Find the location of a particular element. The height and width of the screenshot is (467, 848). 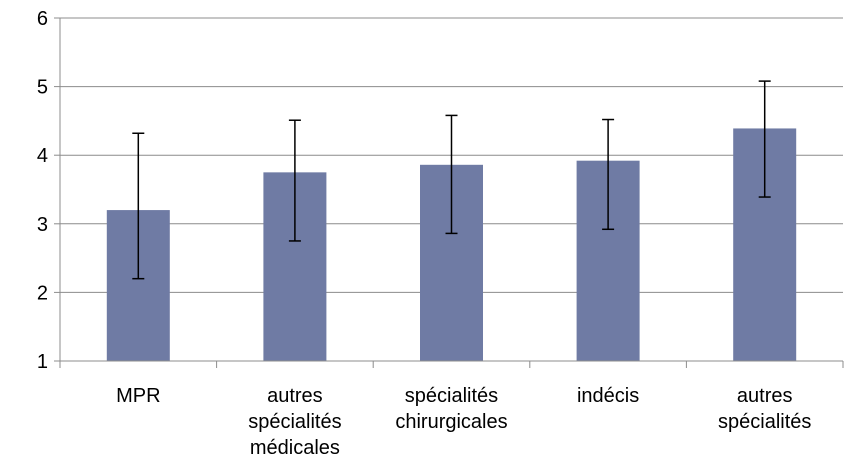

y-tick-label: 1 is located at coordinates (42, 362).